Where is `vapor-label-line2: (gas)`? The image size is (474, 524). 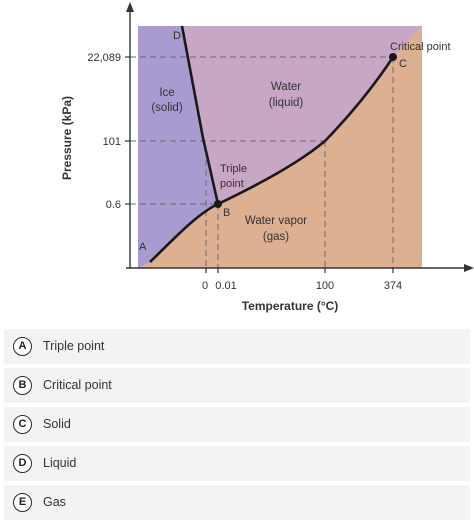
vapor-label-line2: (gas) is located at coordinates (276, 237).